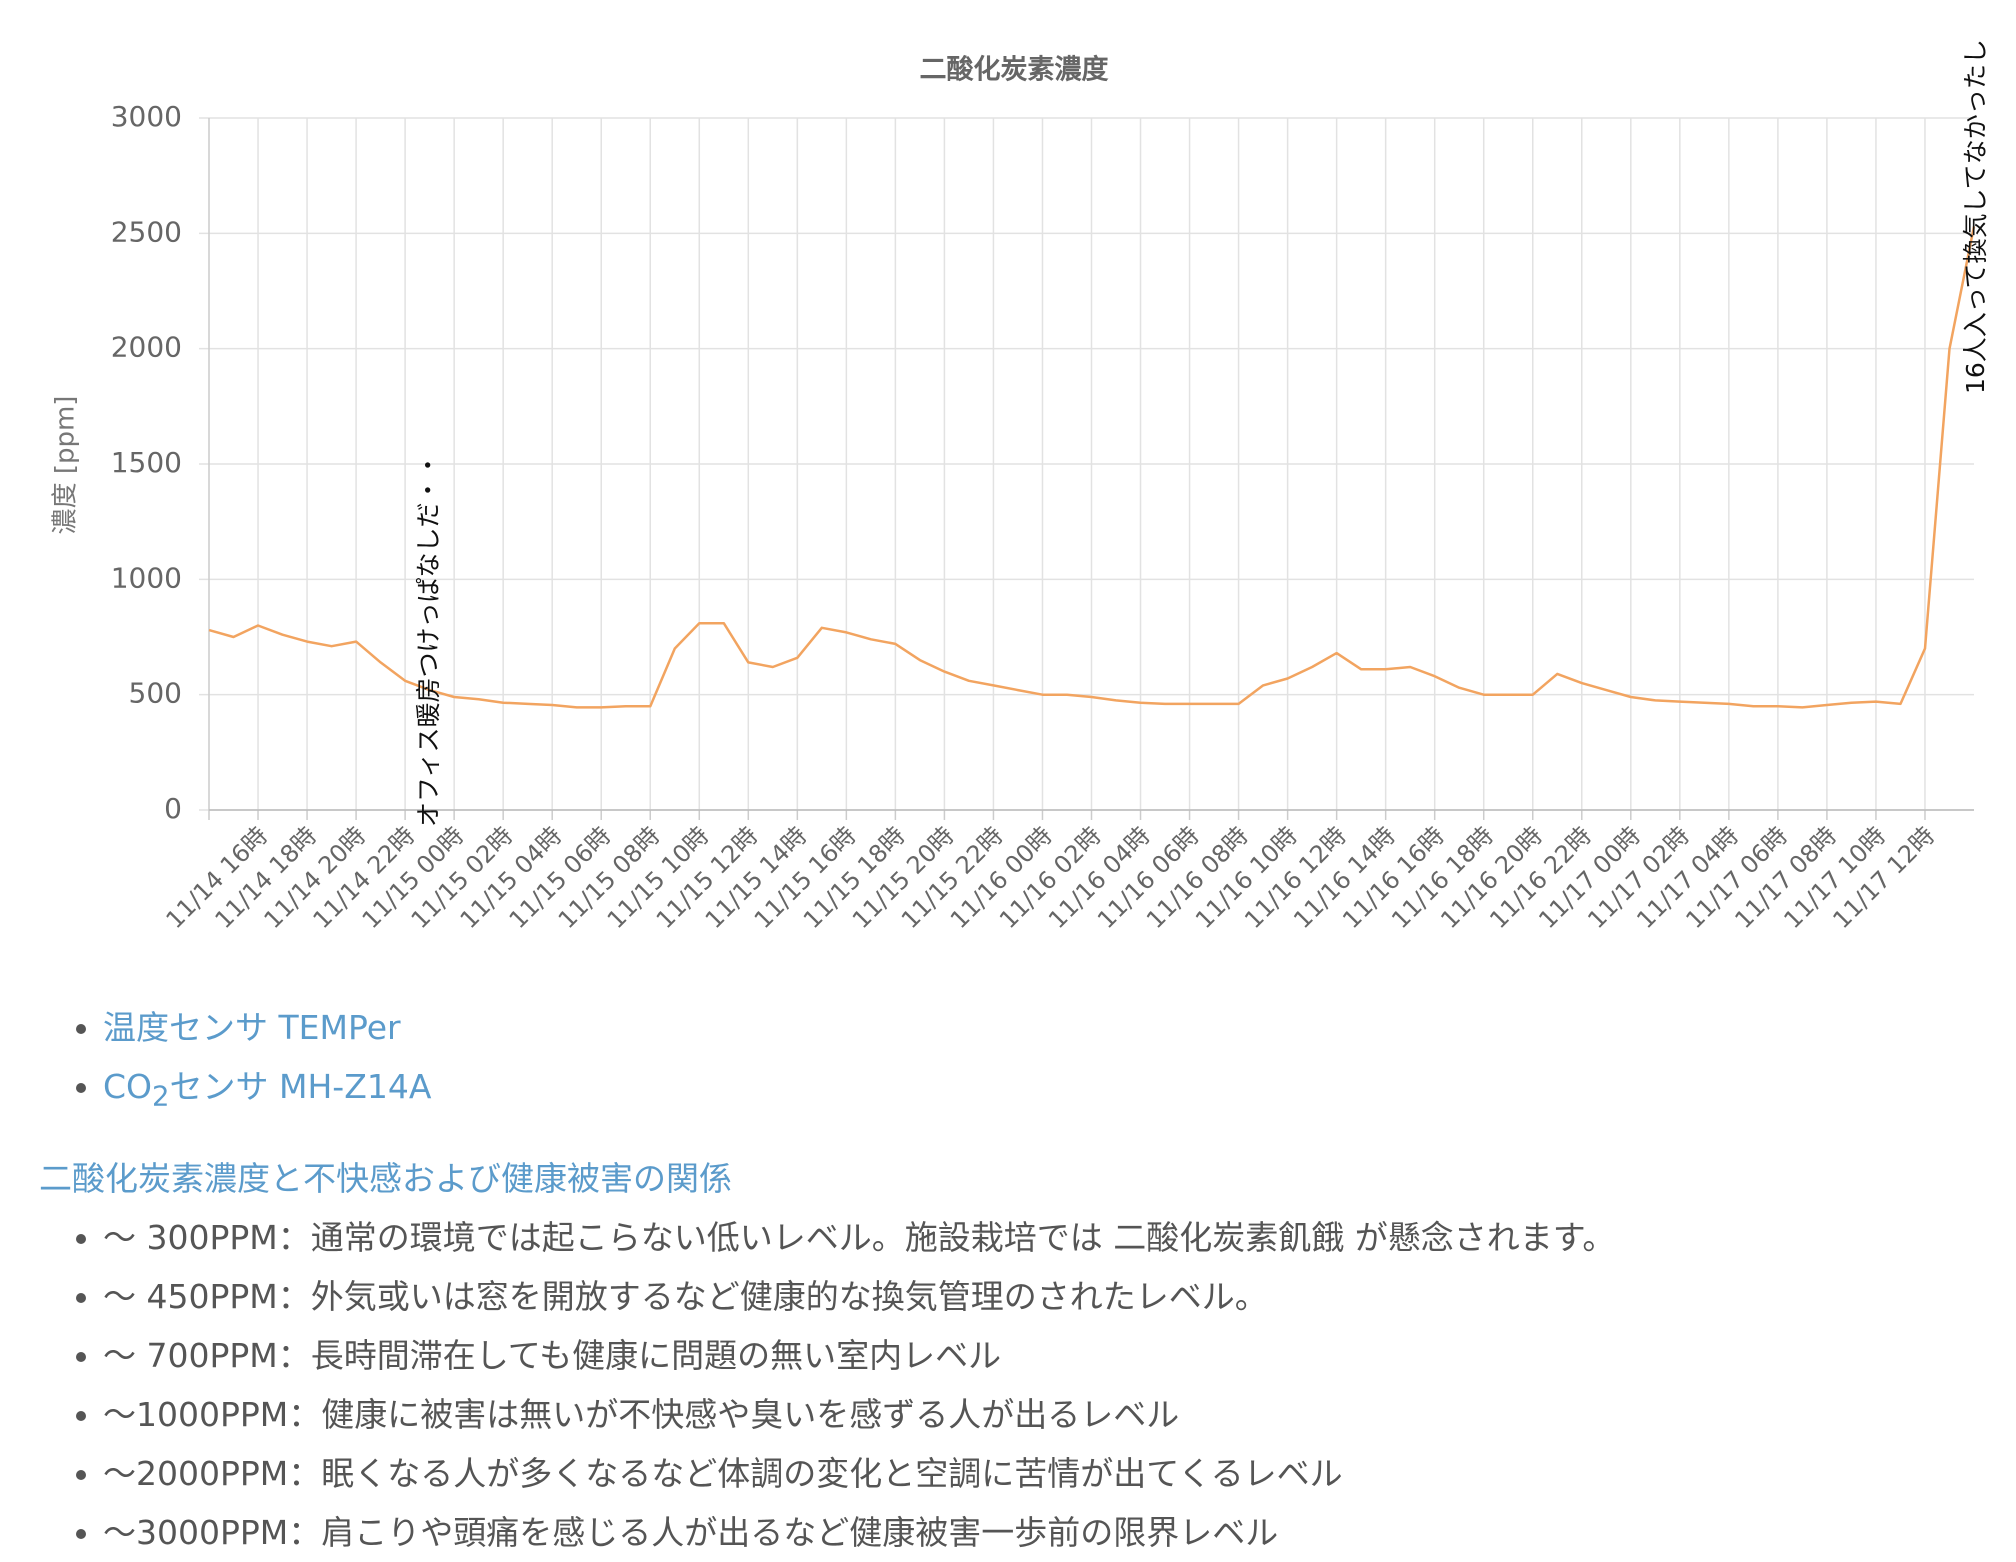 The image size is (2016, 1562). I want to click on y-axis-label: 濃度 [ppm], so click(66, 465).